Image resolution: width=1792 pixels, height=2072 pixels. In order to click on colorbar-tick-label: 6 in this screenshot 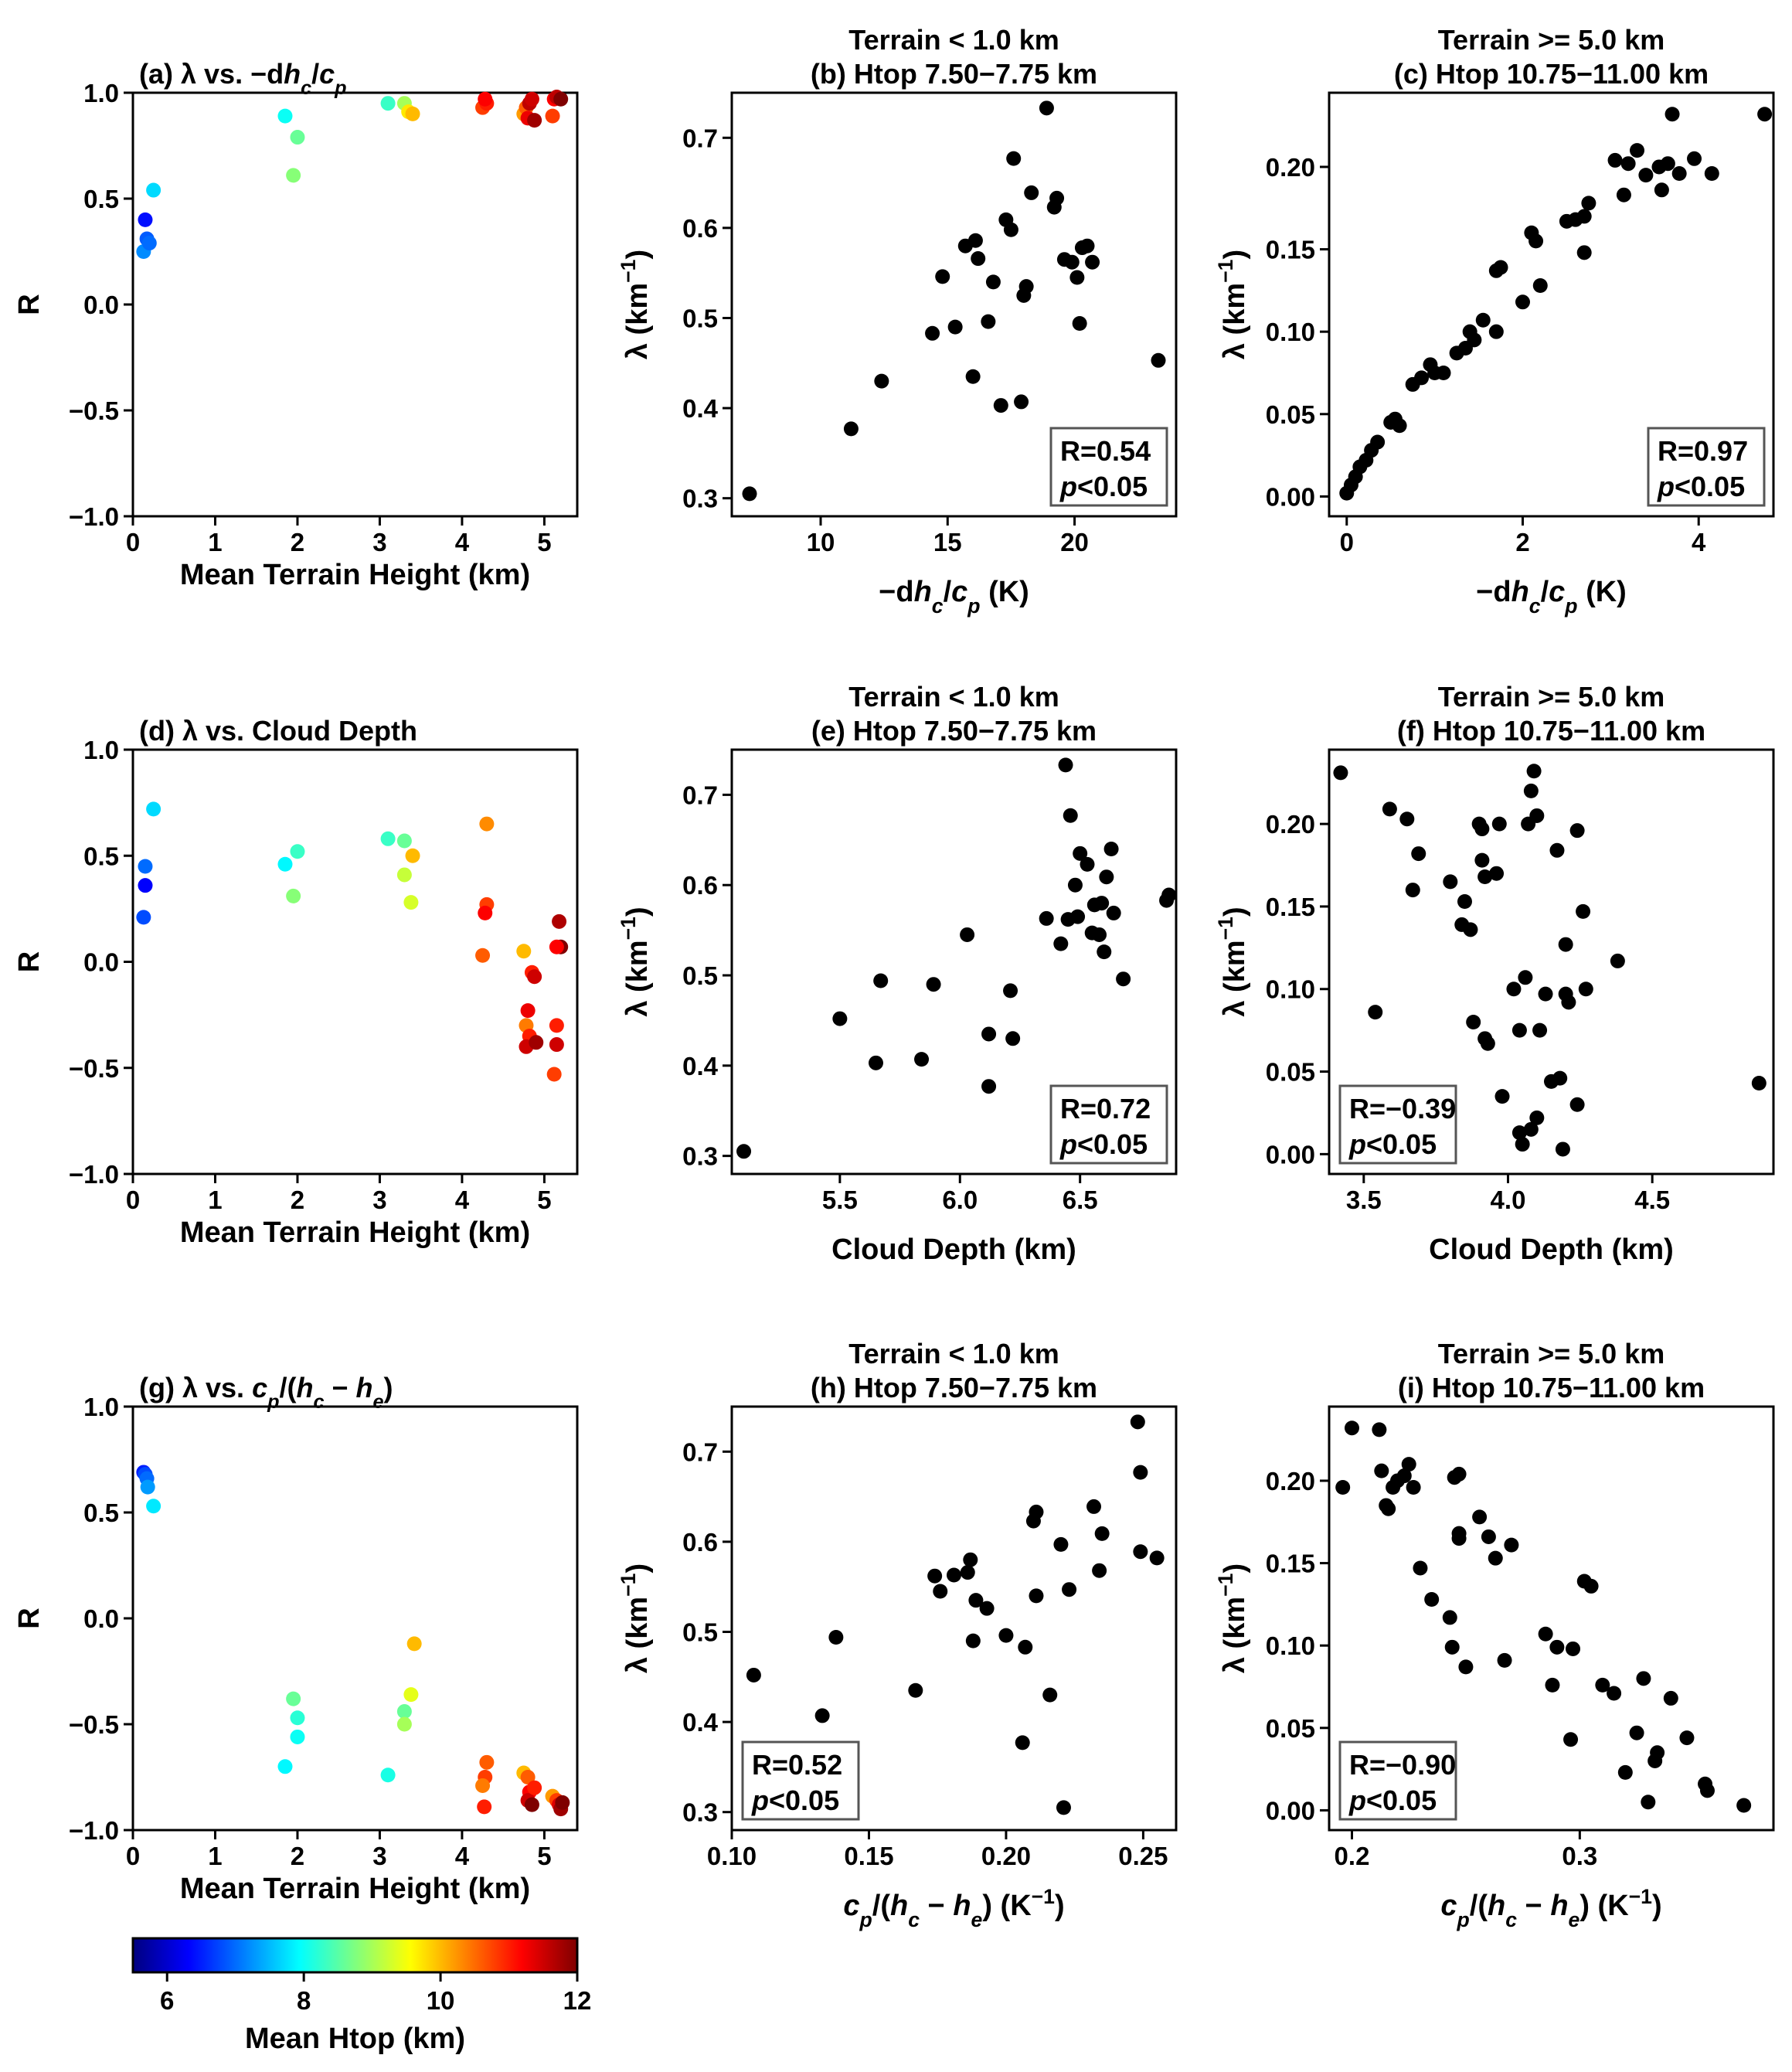, I will do `click(167, 2000)`.